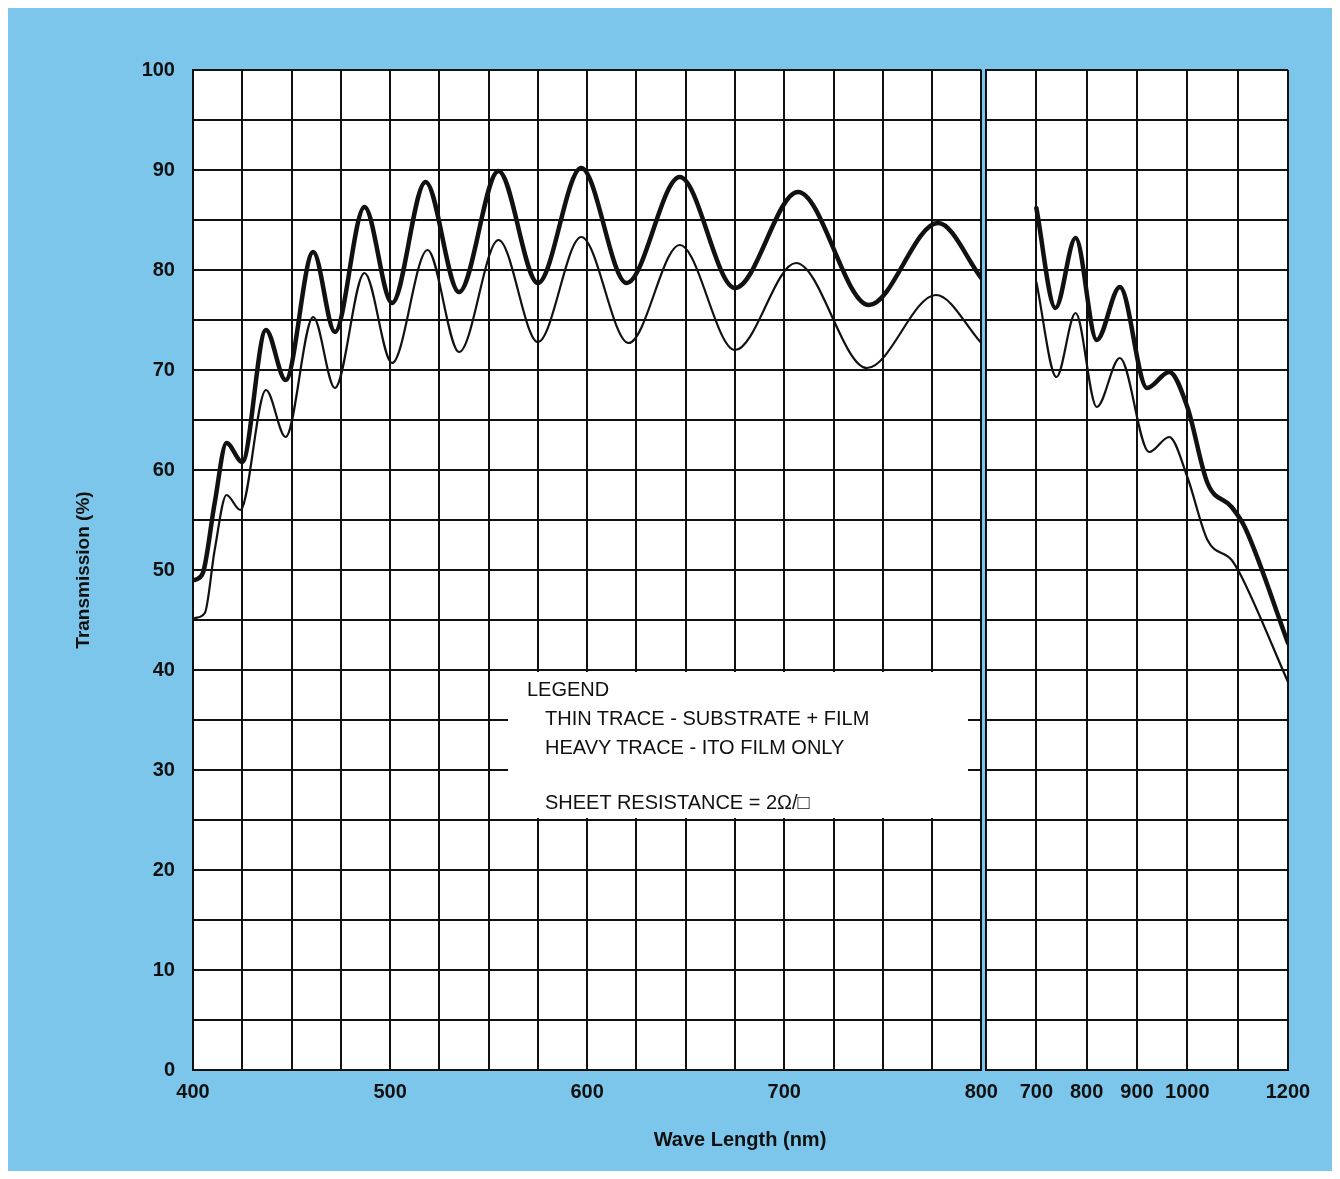 Image resolution: width=1340 pixels, height=1179 pixels. I want to click on annotation: HEAVY TRACE - ITO FILM ONLY, so click(695, 747).